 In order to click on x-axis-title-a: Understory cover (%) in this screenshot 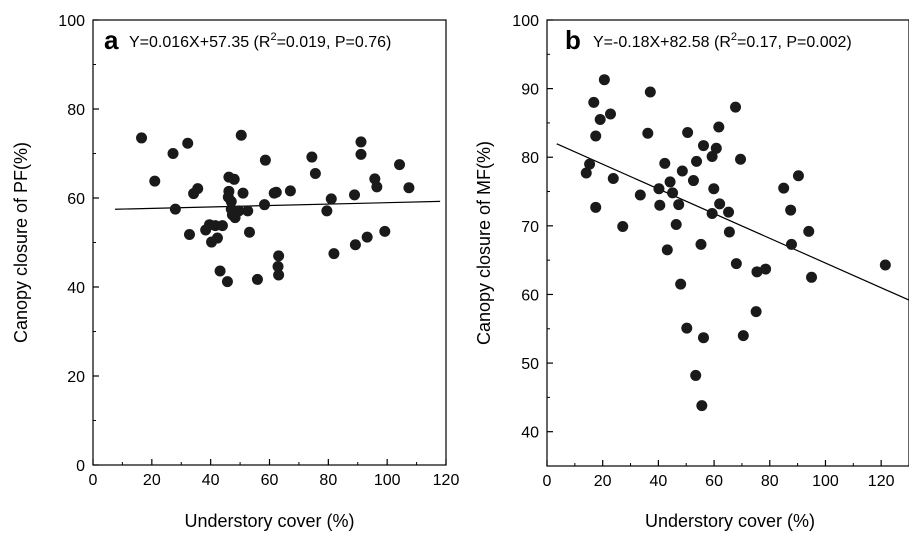, I will do `click(269, 521)`.